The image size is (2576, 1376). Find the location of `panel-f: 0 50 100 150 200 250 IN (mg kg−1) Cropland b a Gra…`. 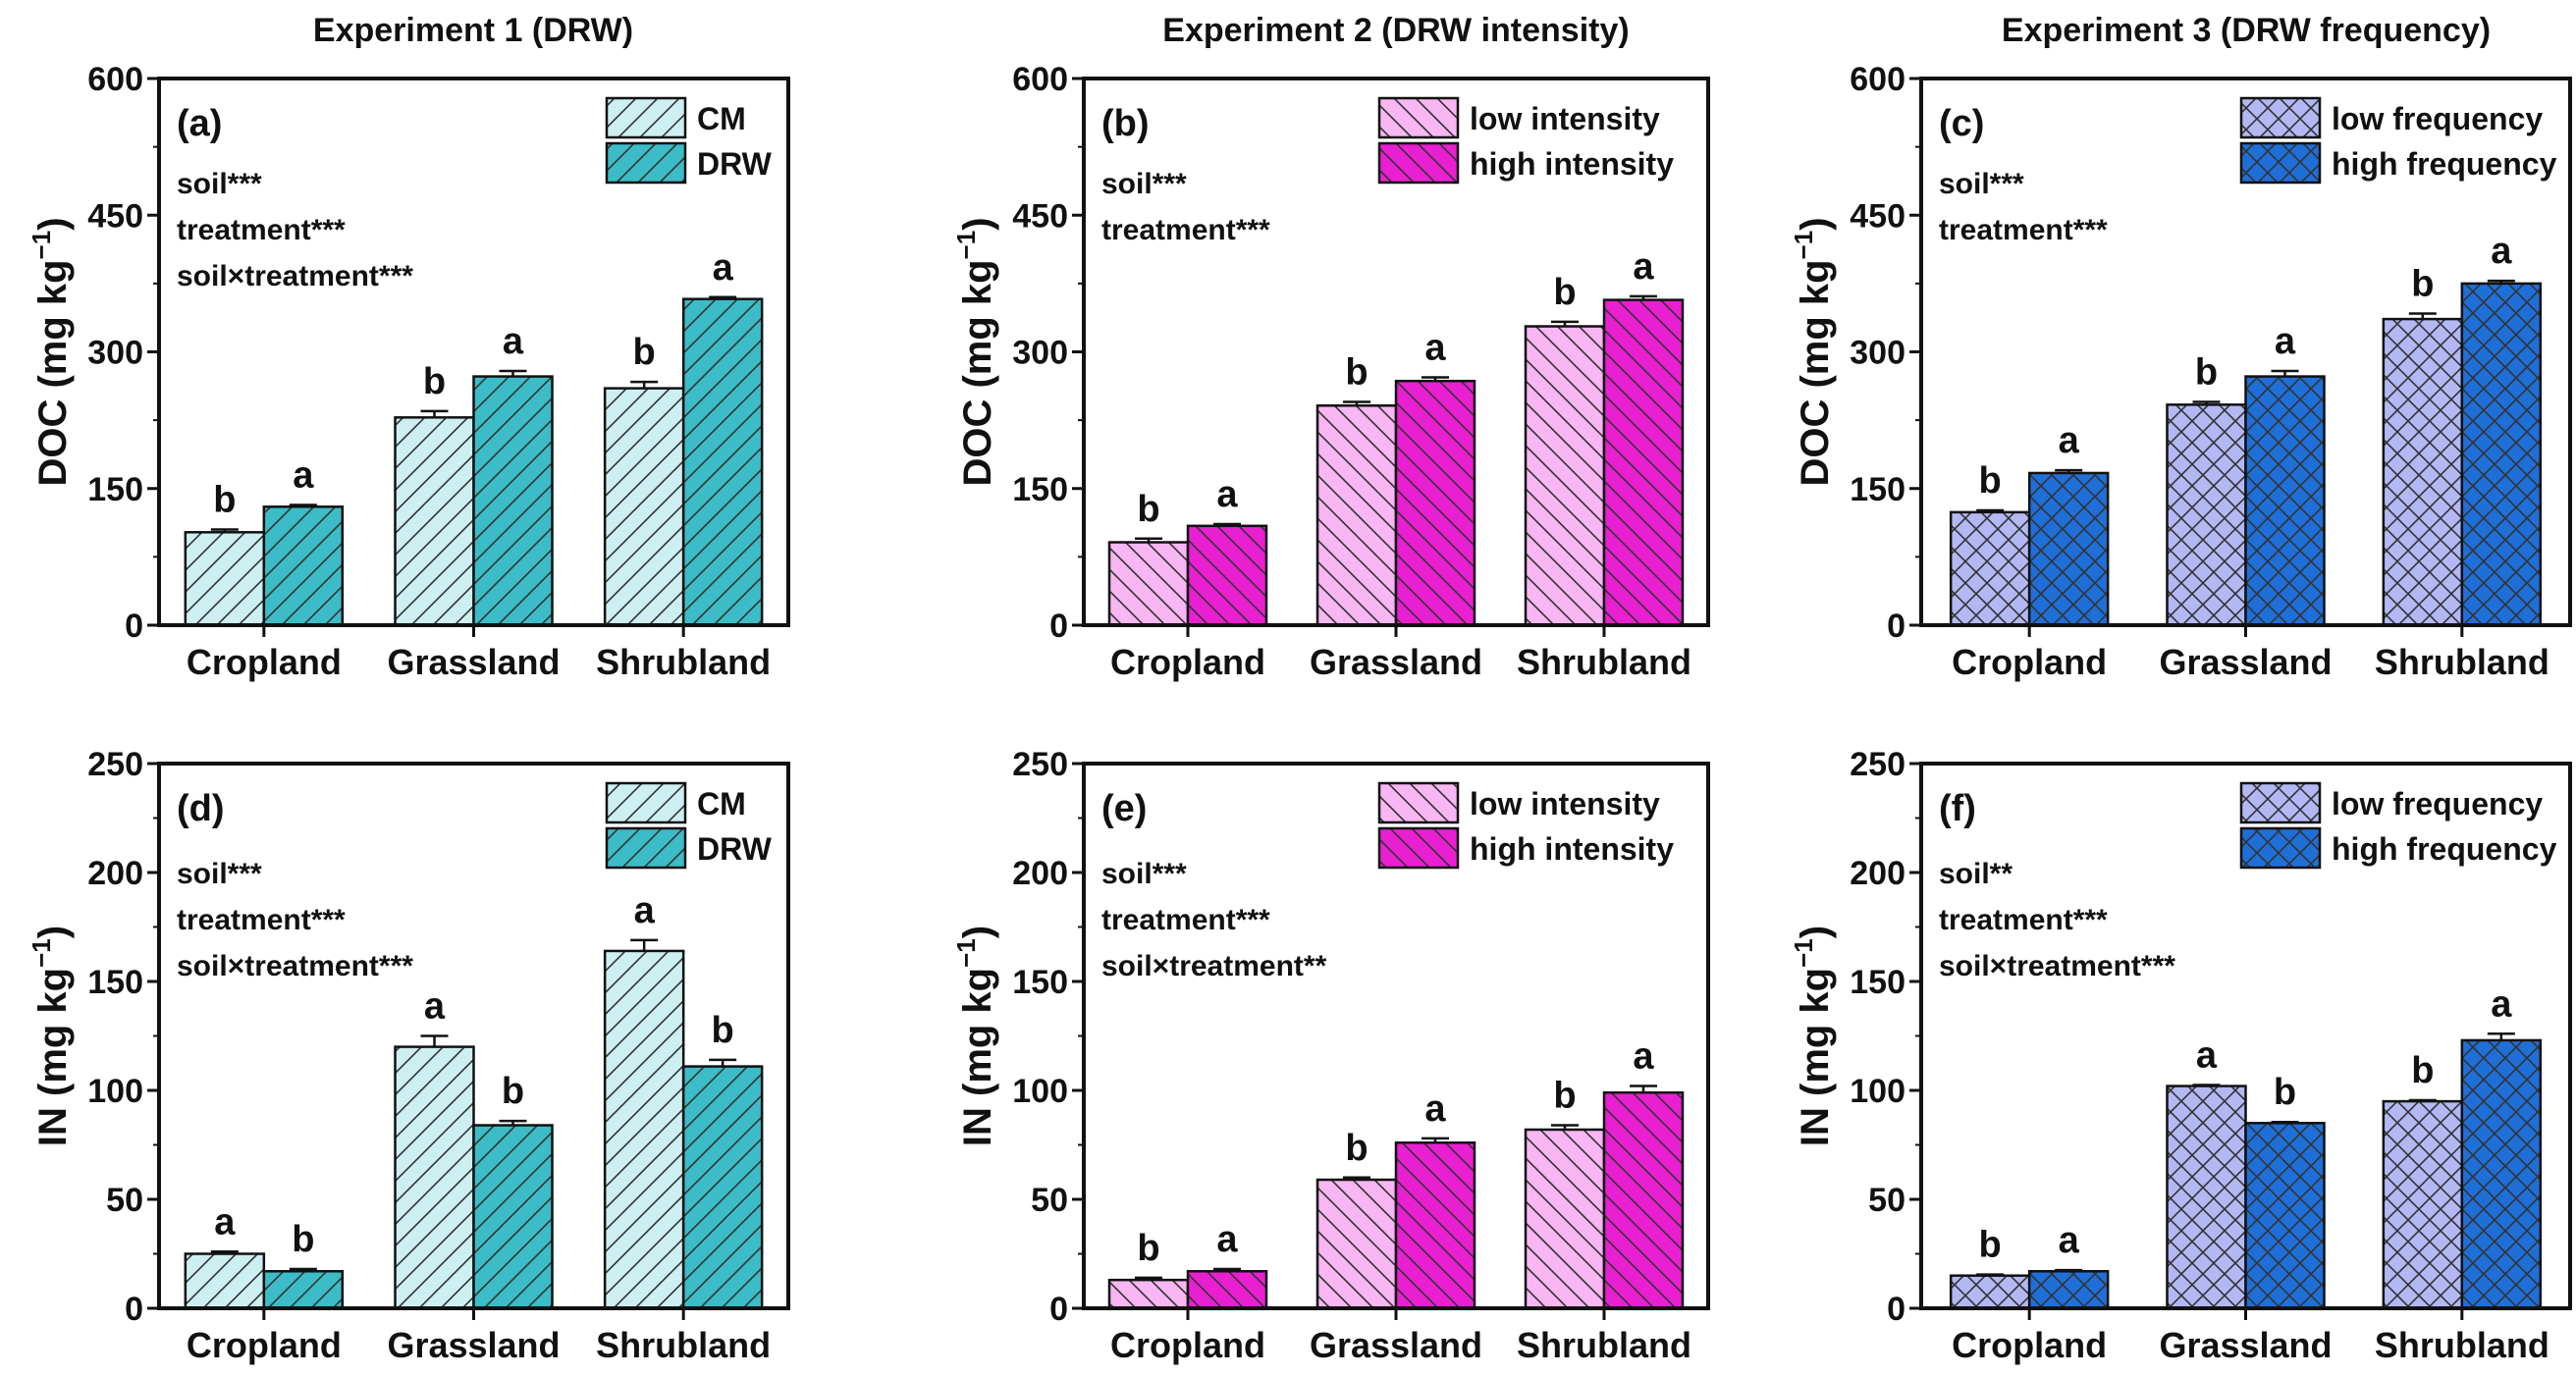

panel-f: 0 50 100 150 200 250 IN (mg kg−1) Cropland b a Gra… is located at coordinates (2180, 1055).